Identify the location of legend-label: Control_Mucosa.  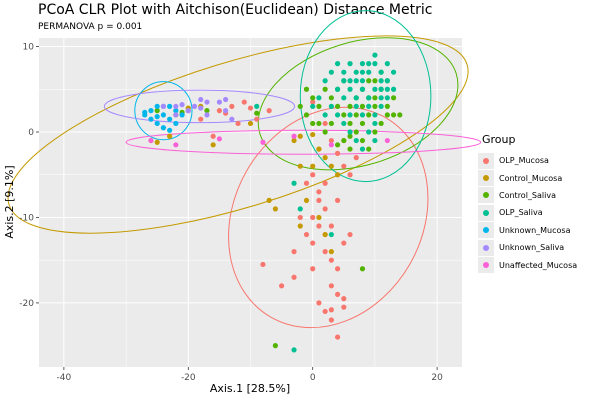
(531, 178).